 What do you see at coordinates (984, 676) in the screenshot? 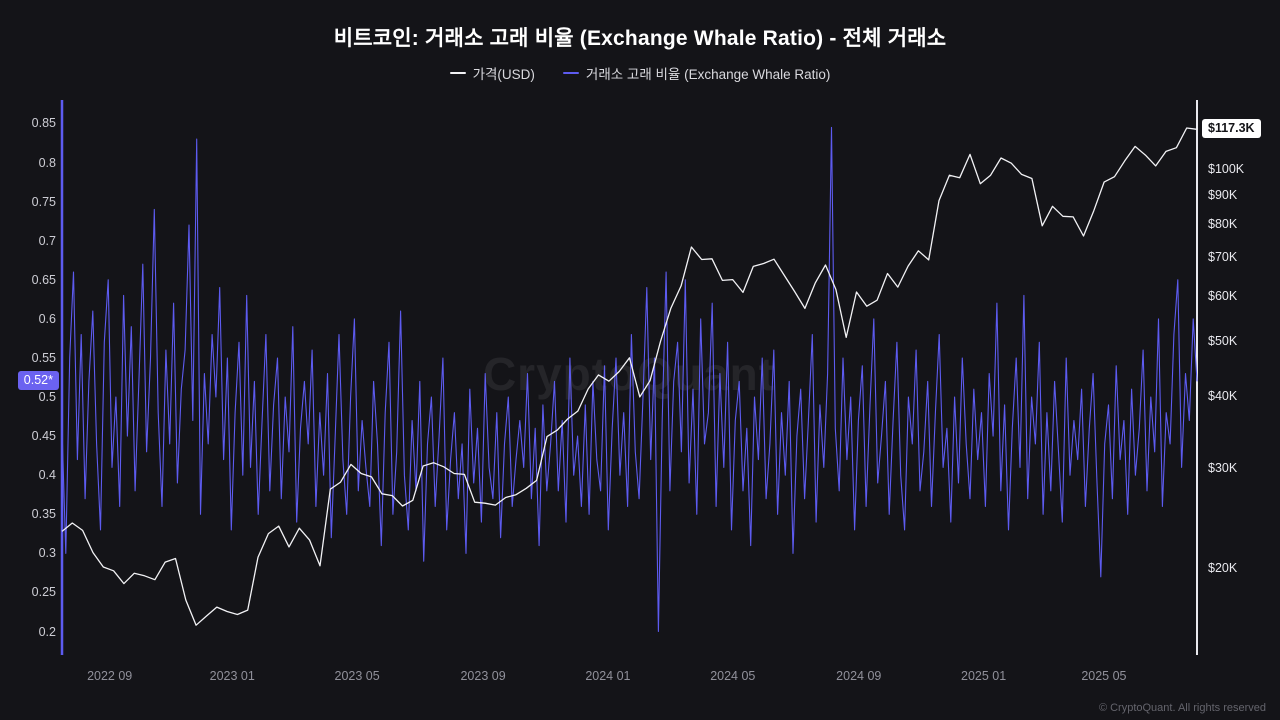
I see `x-axis-tick: 2025 01` at bounding box center [984, 676].